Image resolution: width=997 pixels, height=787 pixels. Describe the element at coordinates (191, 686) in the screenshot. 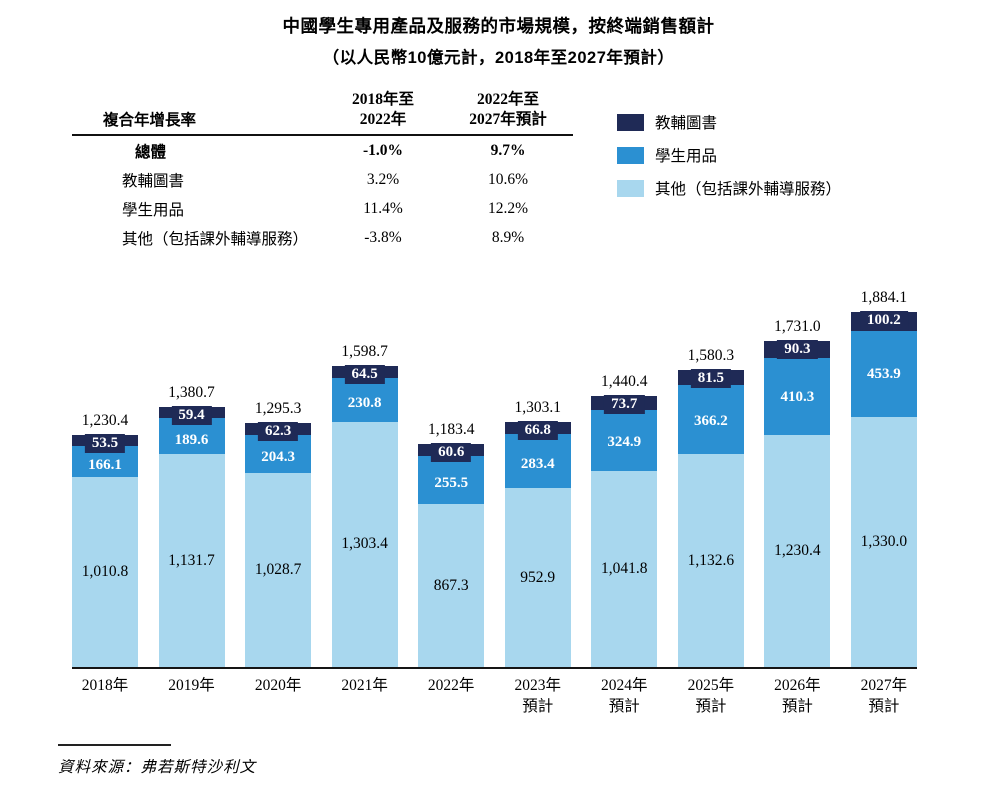

I see `x-axis-tick-label: 2019年` at that location.